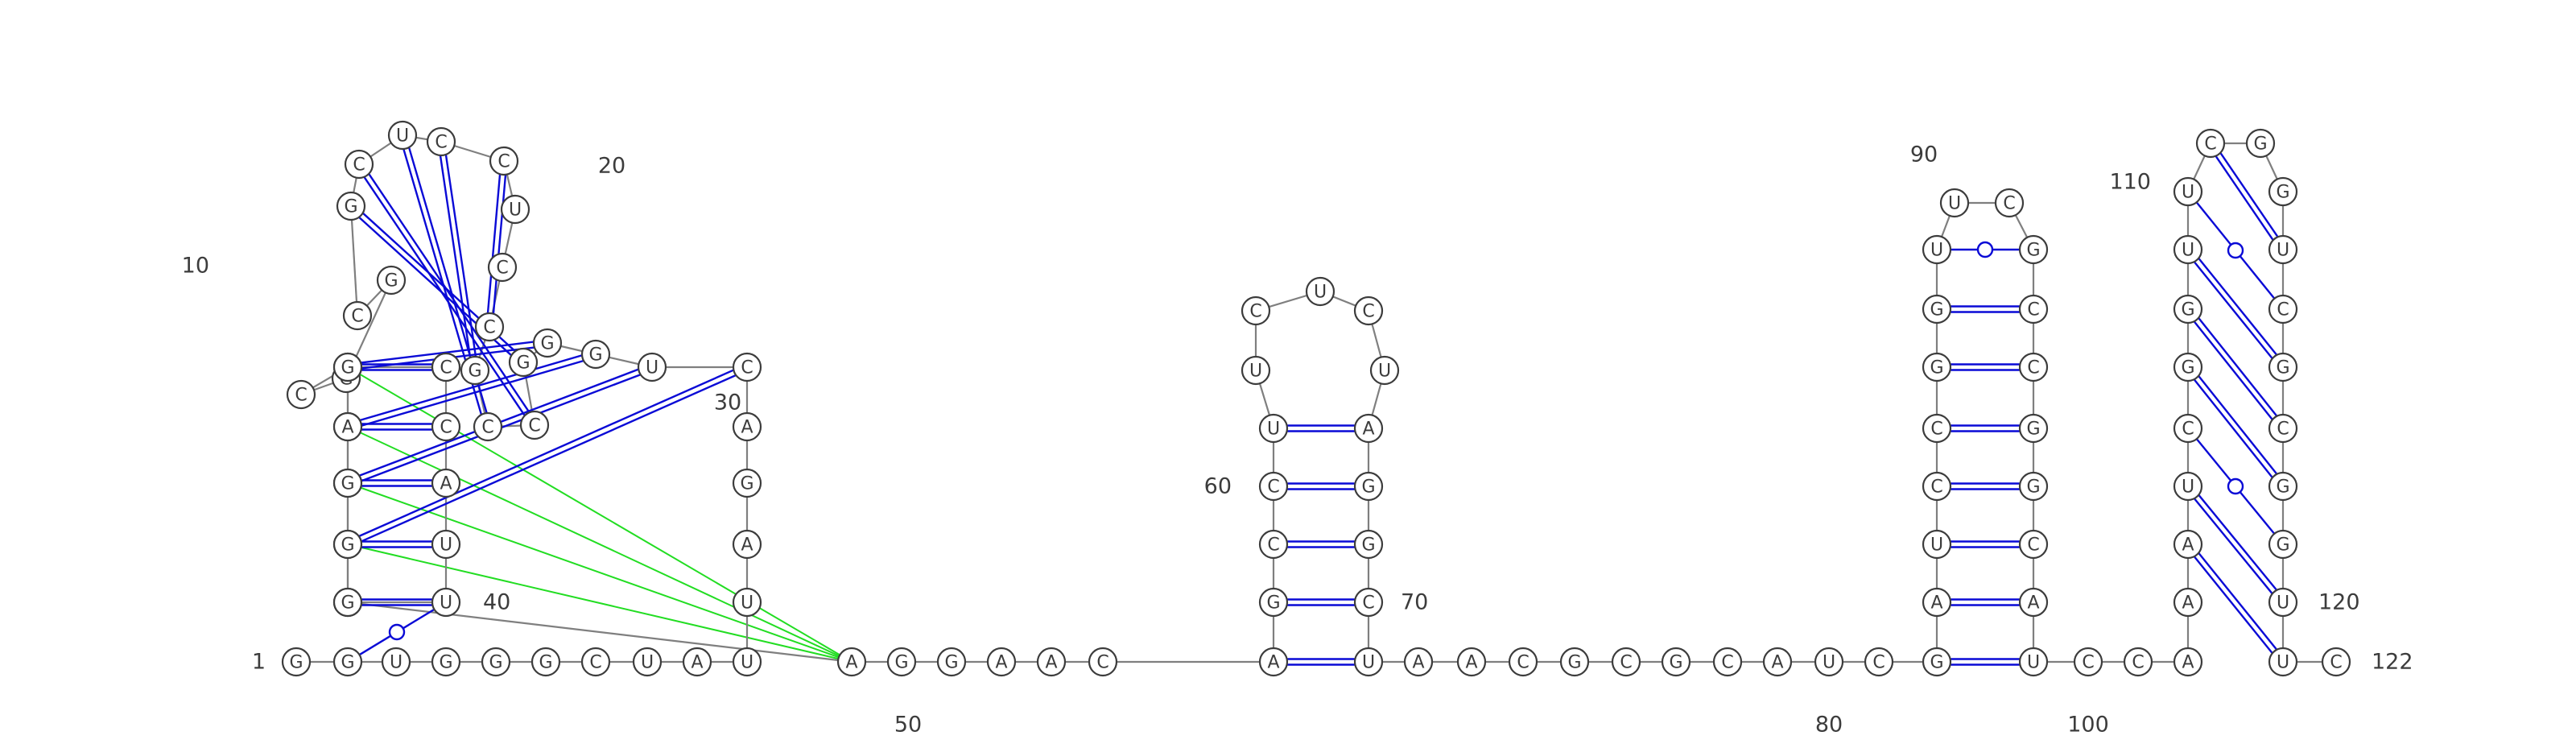 This screenshot has width=2576, height=744. What do you see at coordinates (697, 662) in the screenshot?
I see `nucleotide-9: A` at bounding box center [697, 662].